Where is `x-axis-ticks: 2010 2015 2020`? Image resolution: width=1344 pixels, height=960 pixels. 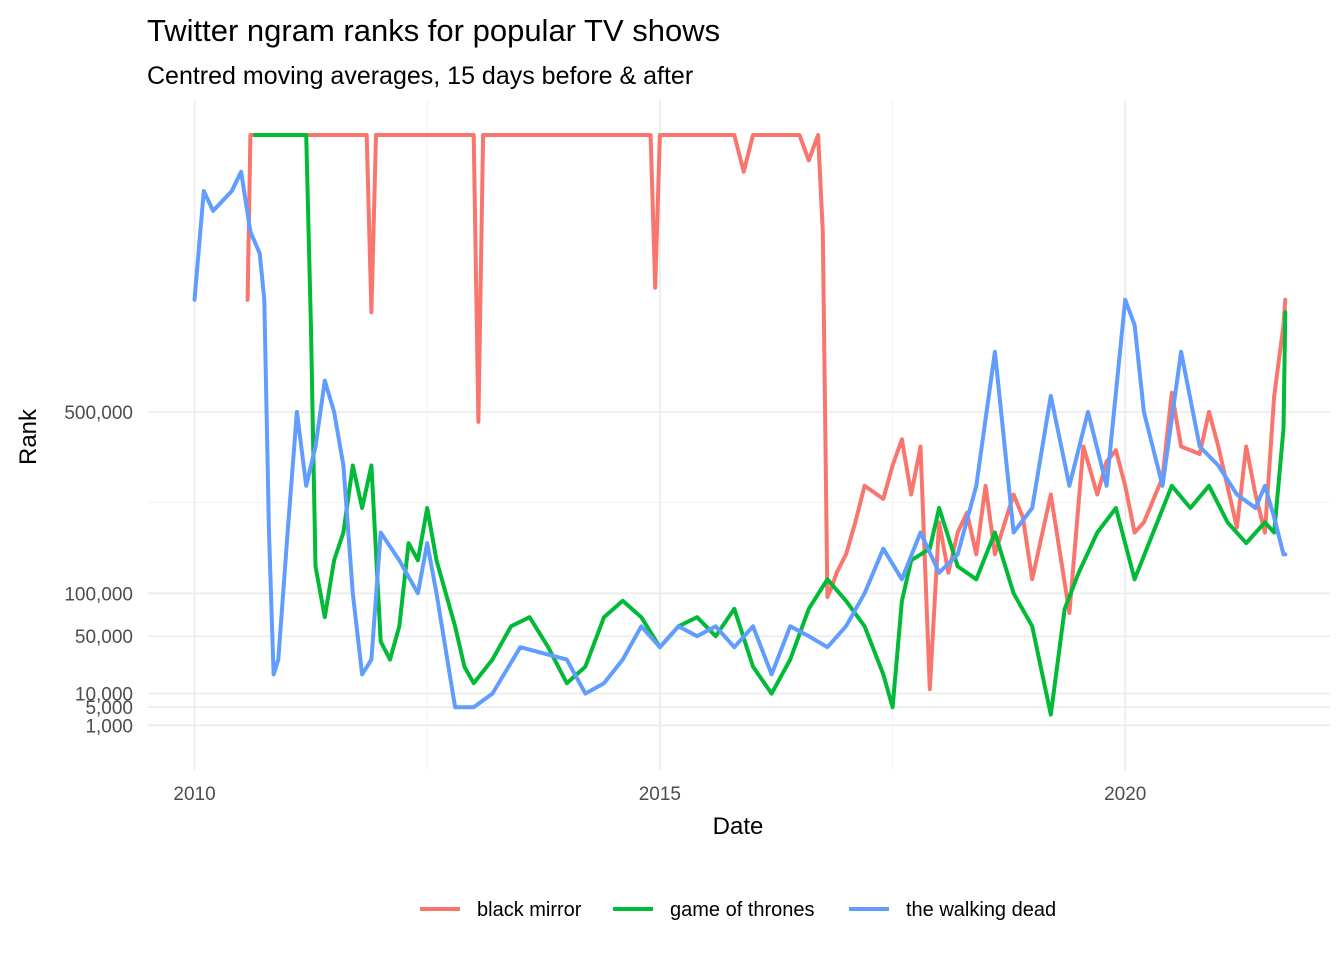
x-axis-ticks: 2010 2015 2020 is located at coordinates (659, 794).